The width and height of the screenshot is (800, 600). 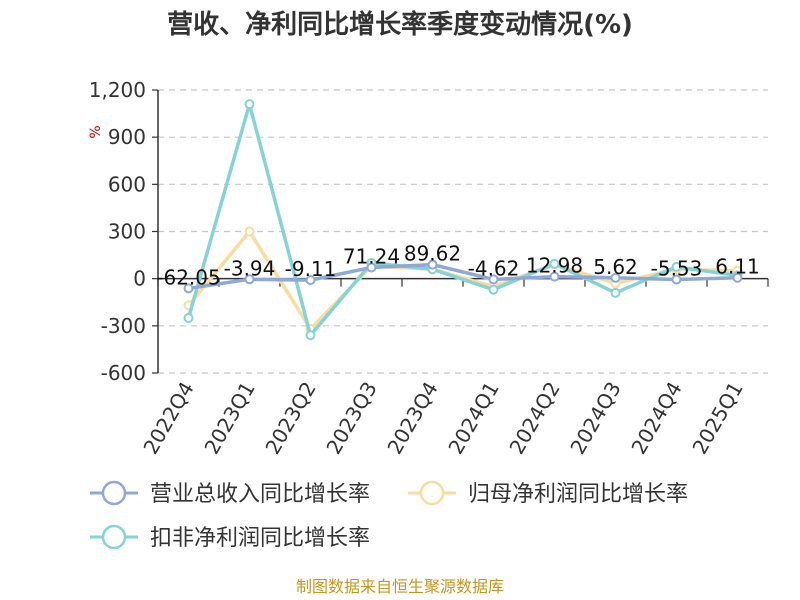 I want to click on legend-label: 归母净利润同比增长率, so click(x=578, y=494).